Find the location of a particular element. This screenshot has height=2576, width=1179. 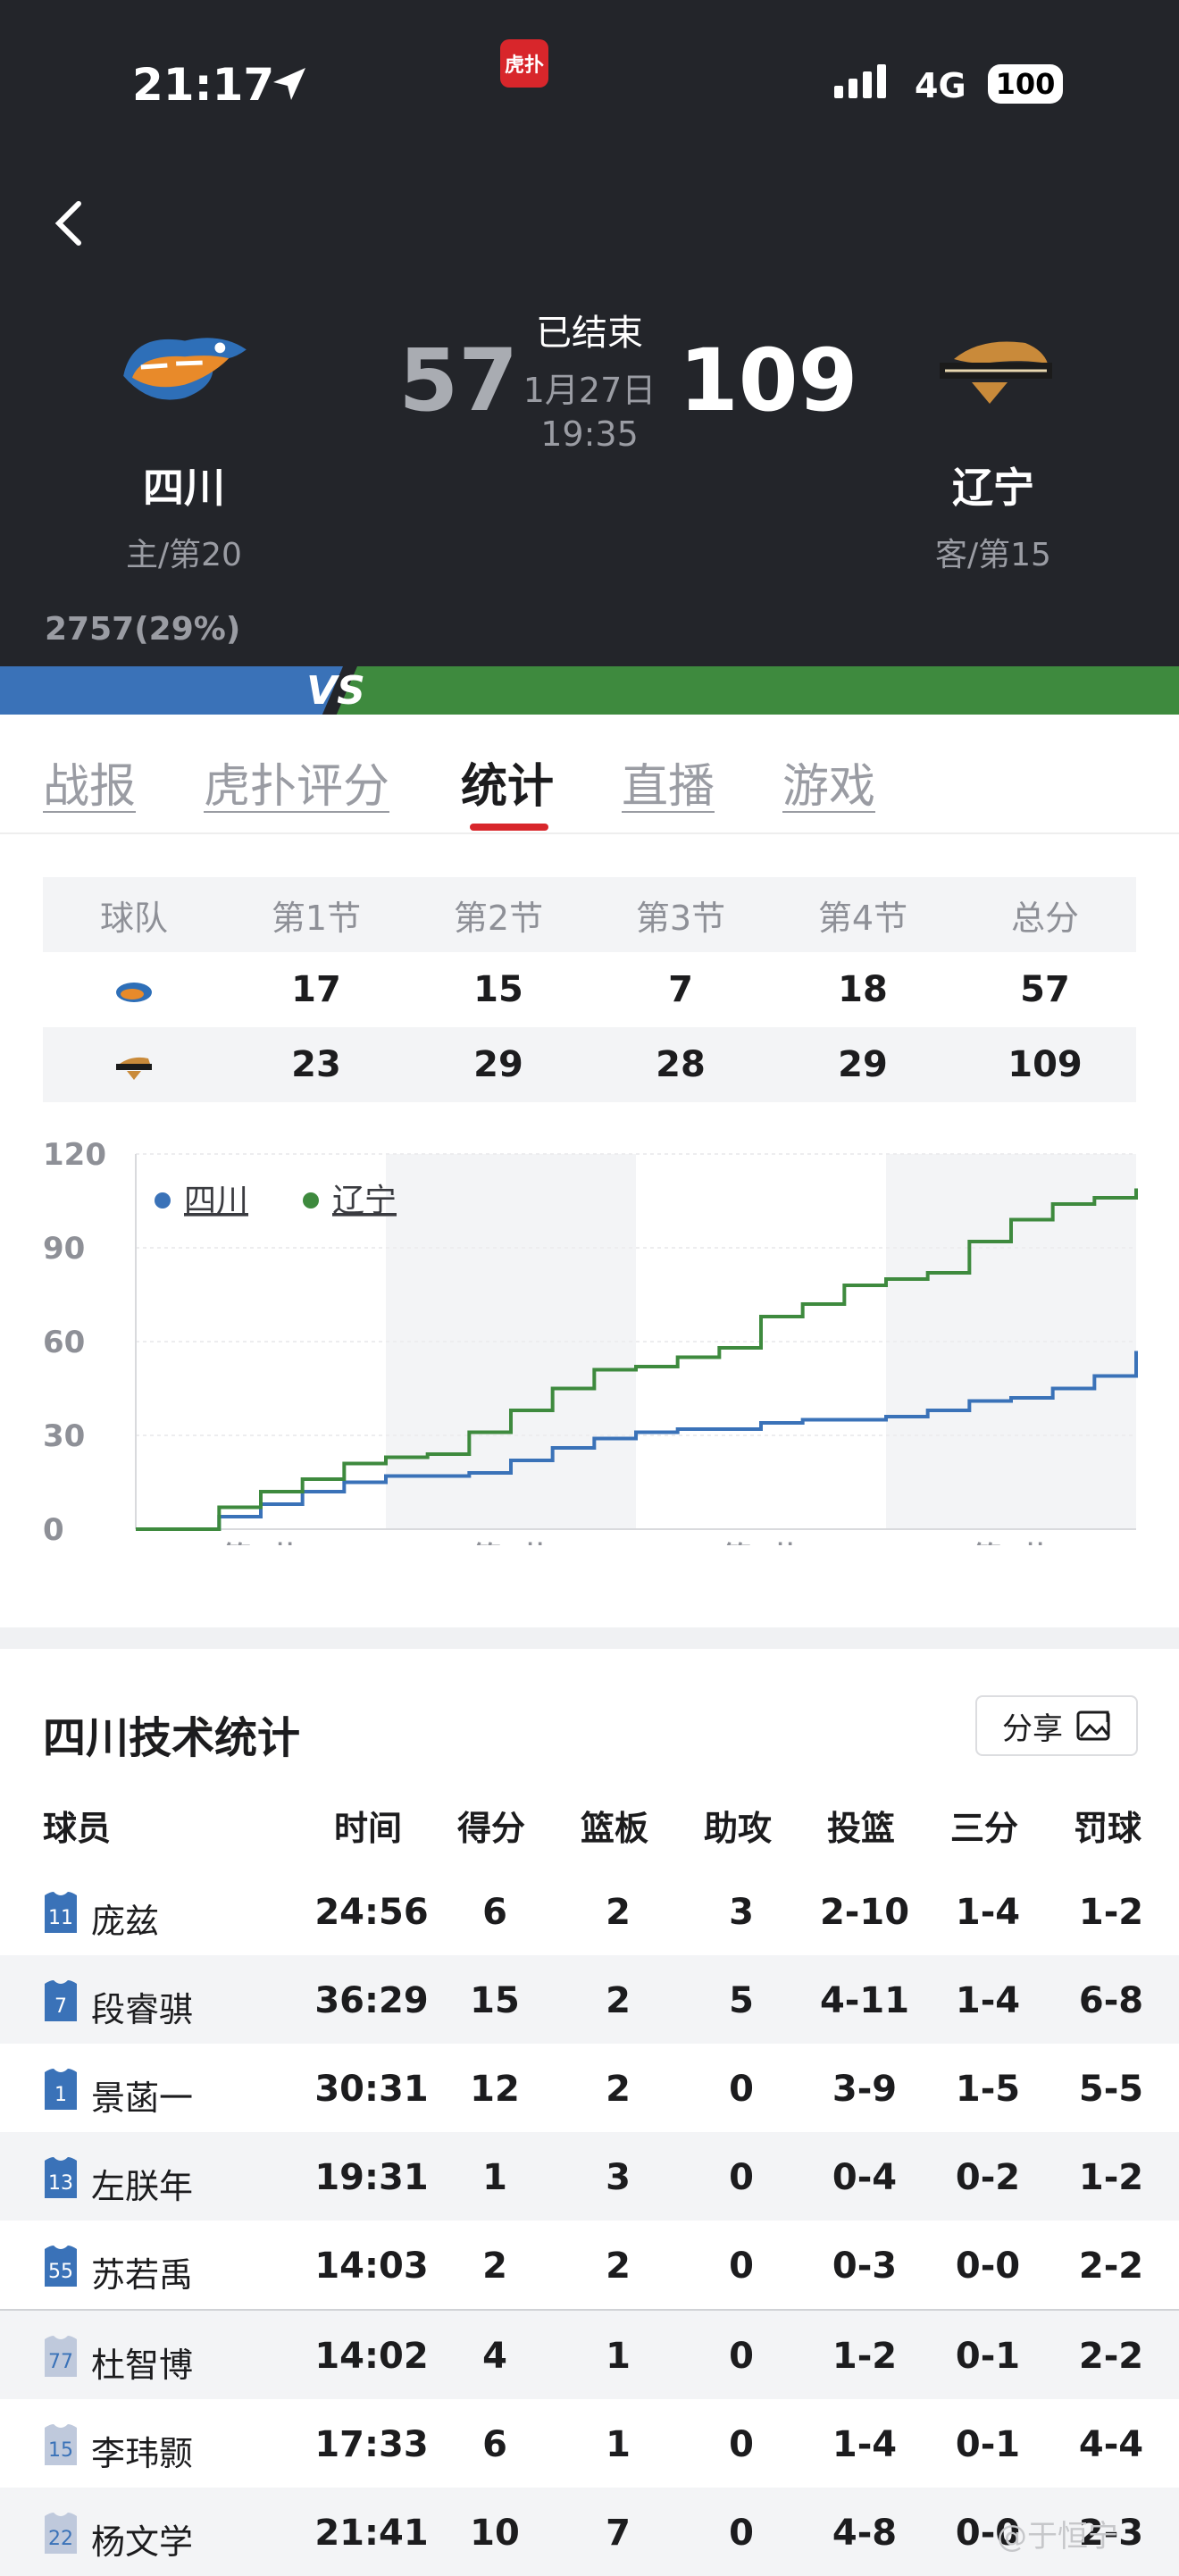

score-cell: 15 is located at coordinates (498, 990).